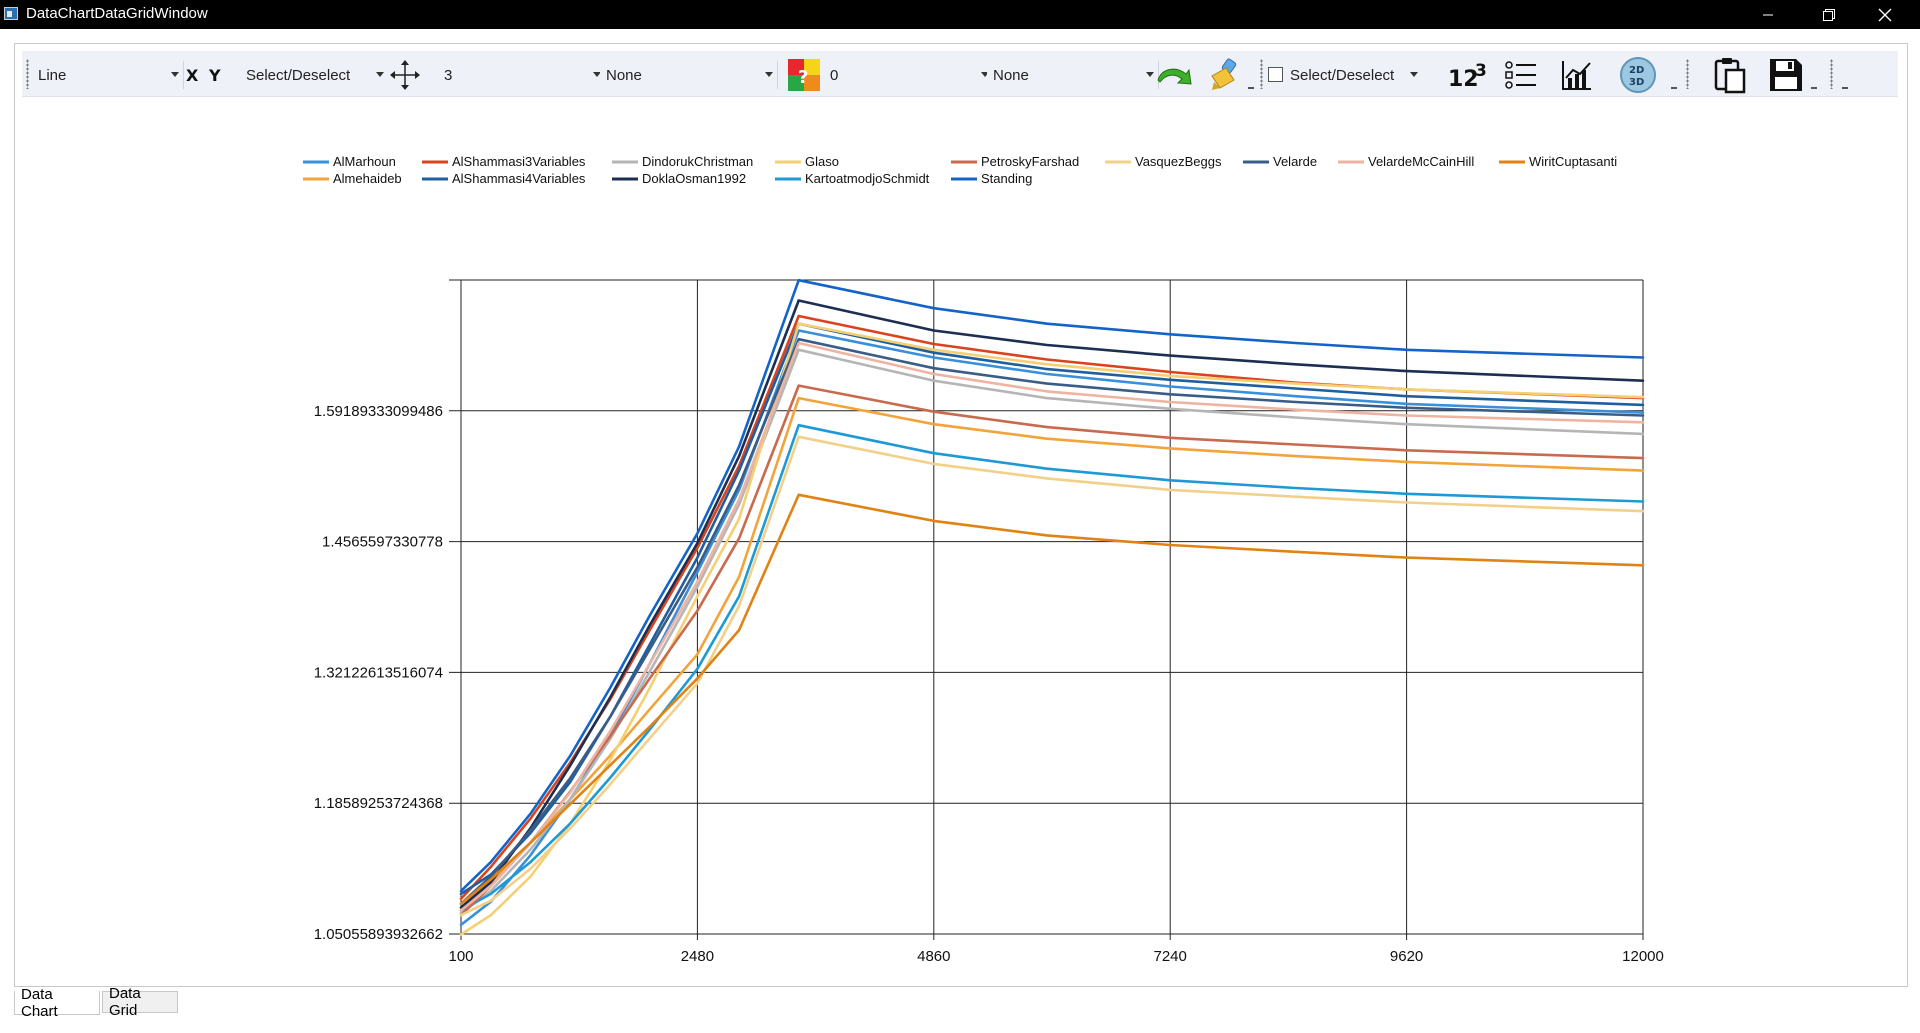  I want to click on legend-entry: Standing, so click(991, 178).